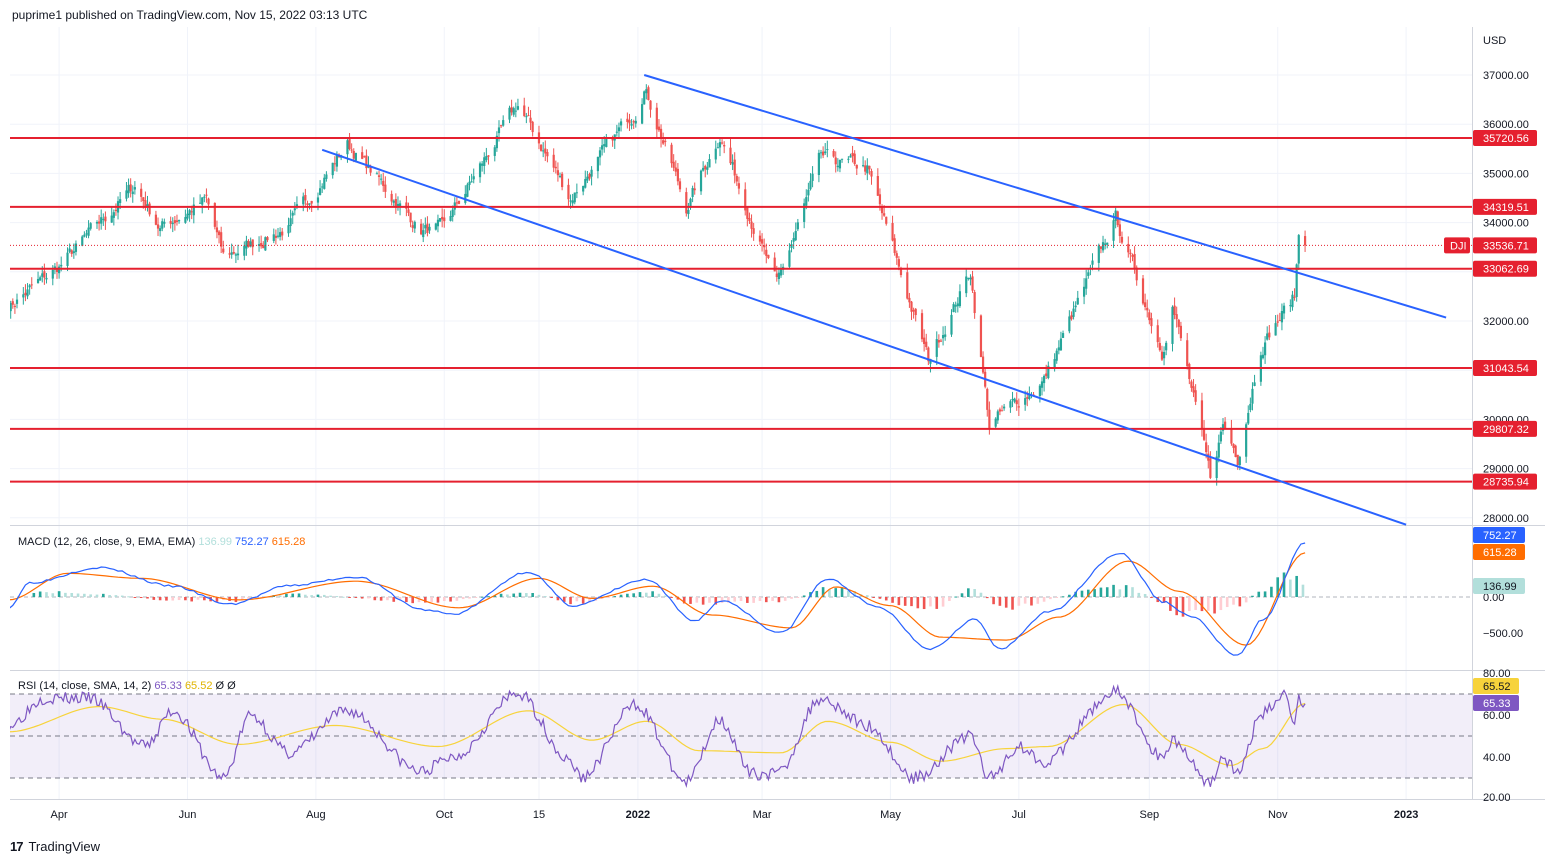 The width and height of the screenshot is (1553, 863). Describe the element at coordinates (1458, 246) in the screenshot. I see `symbol-tag-label: DJI` at that location.